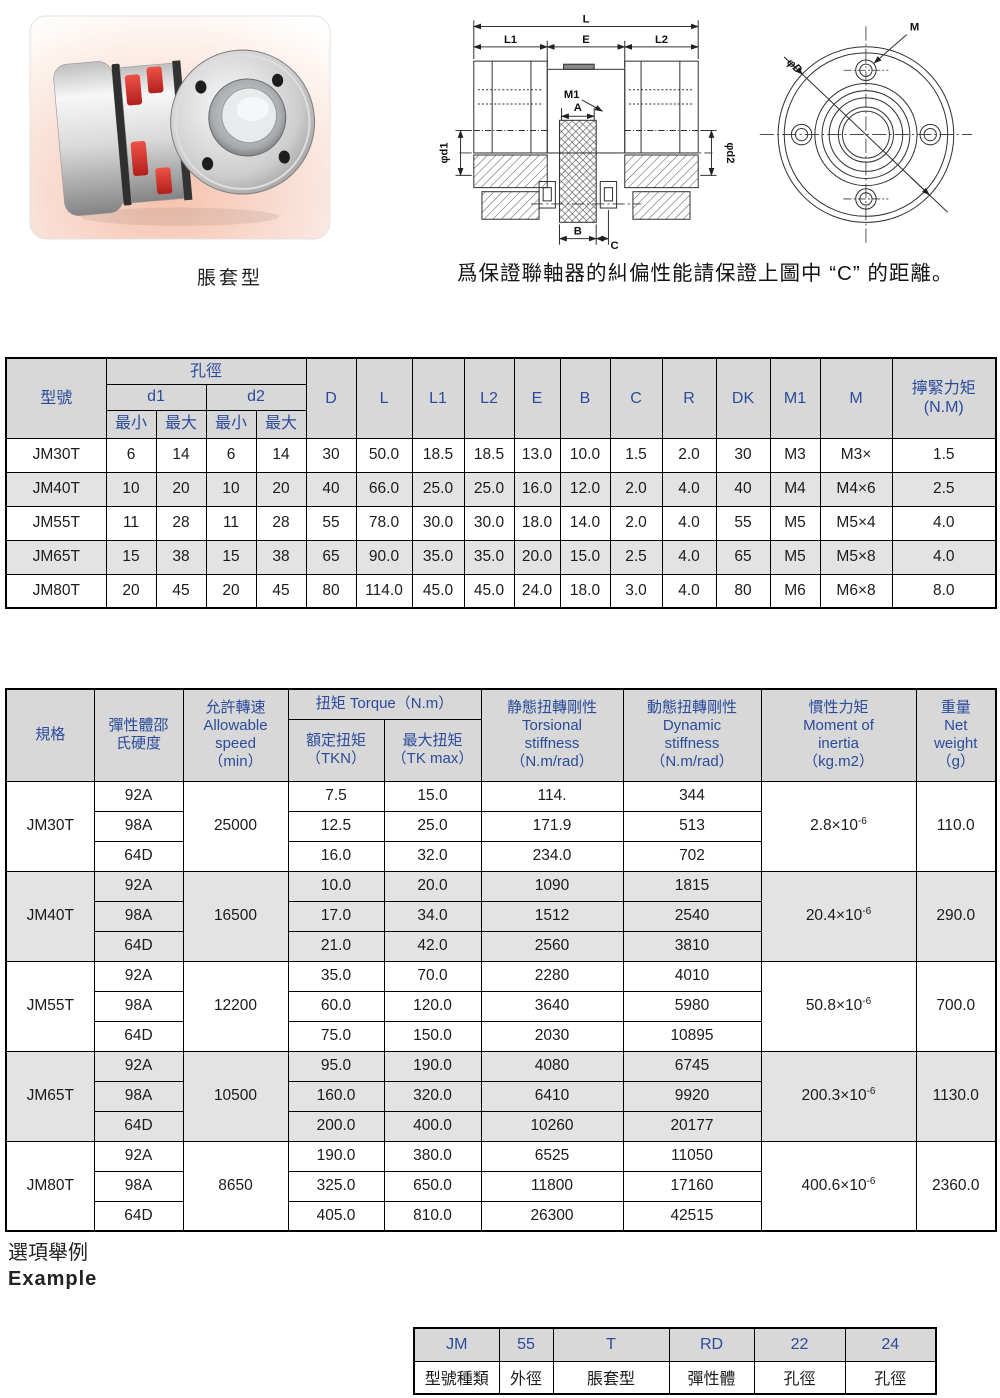 Image resolution: width=1000 pixels, height=1398 pixels. What do you see at coordinates (501, 1096) in the screenshot?
I see `table-row: 98A 160.0 320.0 6410 9920` at bounding box center [501, 1096].